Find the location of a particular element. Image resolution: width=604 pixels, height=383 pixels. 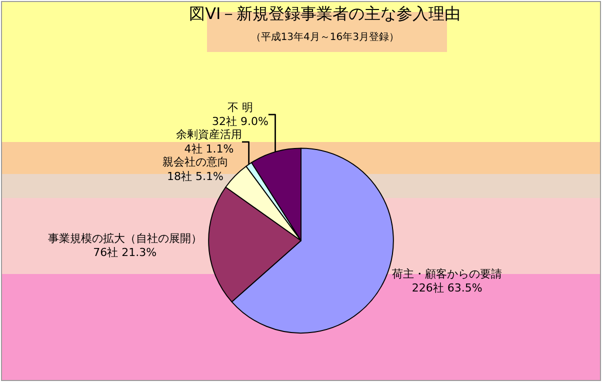

slice-label: 不 明 is located at coordinates (240, 107).